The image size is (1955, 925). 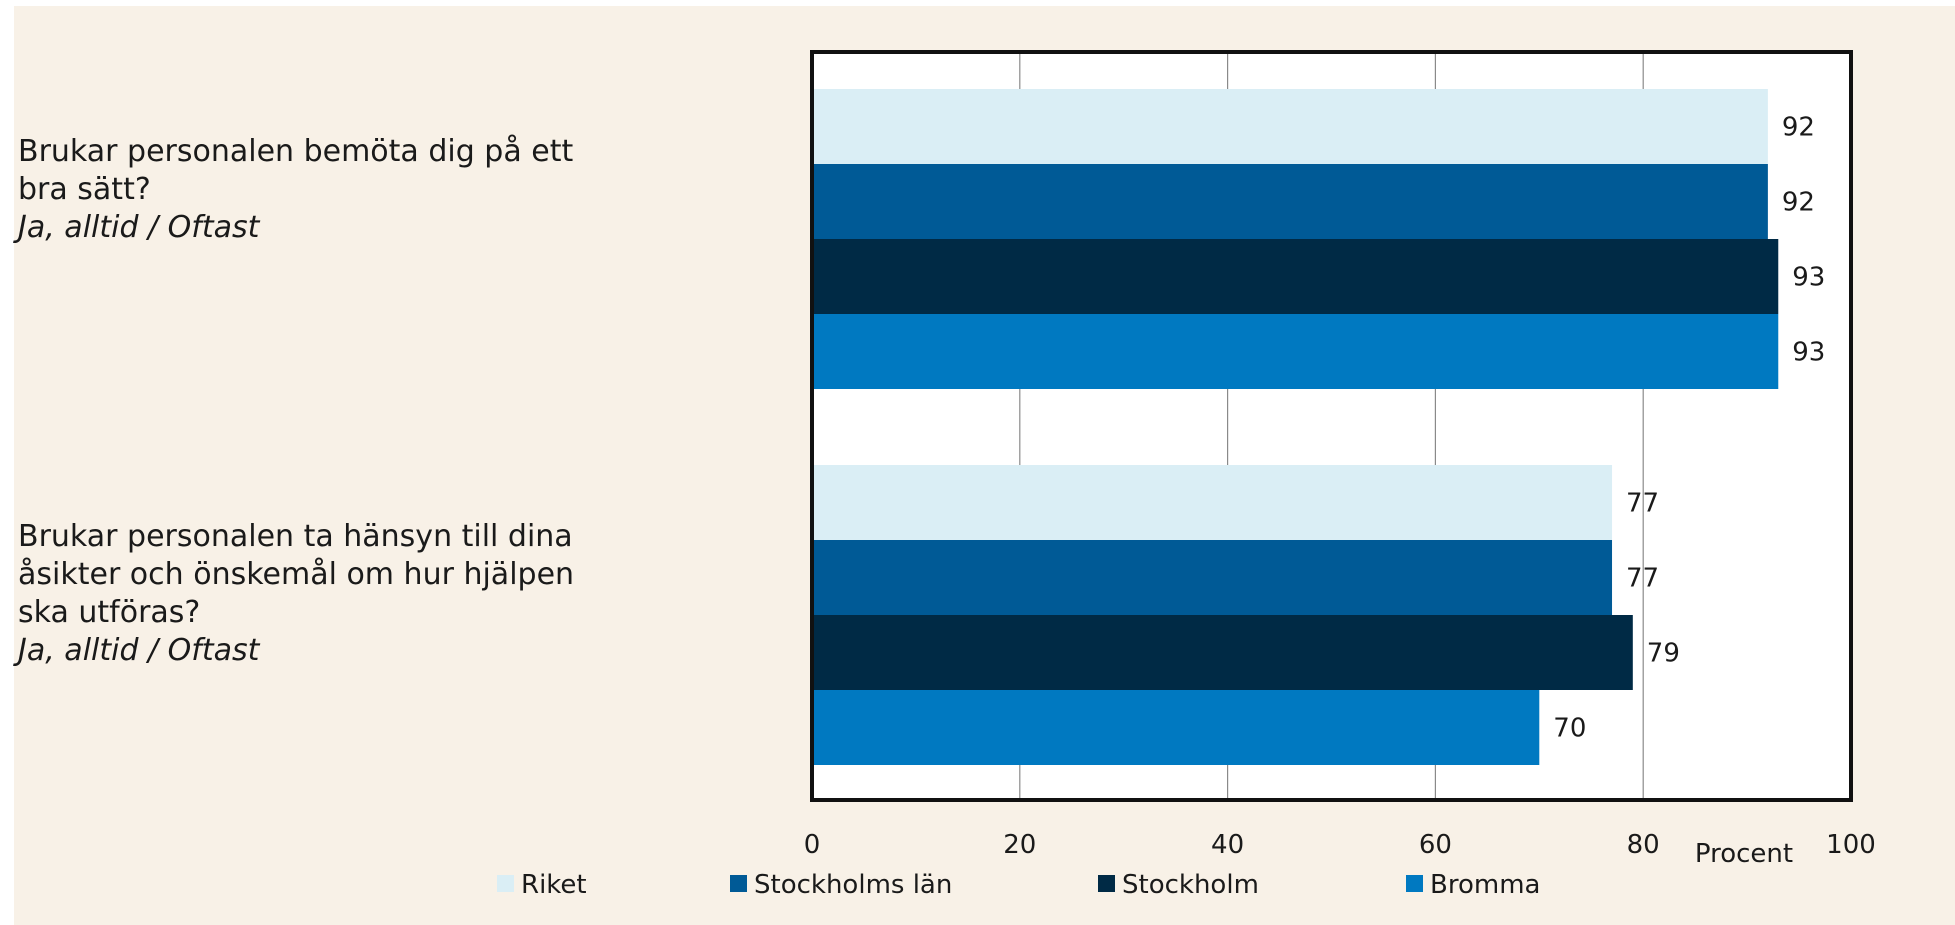 What do you see at coordinates (139, 650) in the screenshot?
I see `category-answer-2: Ja, alltid / Oftast` at bounding box center [139, 650].